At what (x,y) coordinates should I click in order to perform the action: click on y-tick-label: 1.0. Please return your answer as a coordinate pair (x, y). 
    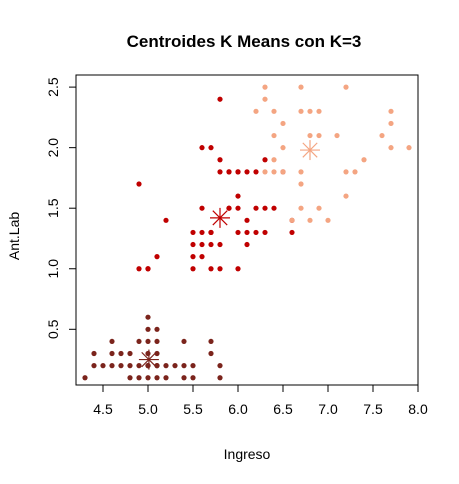
    Looking at the image, I should click on (53, 269).